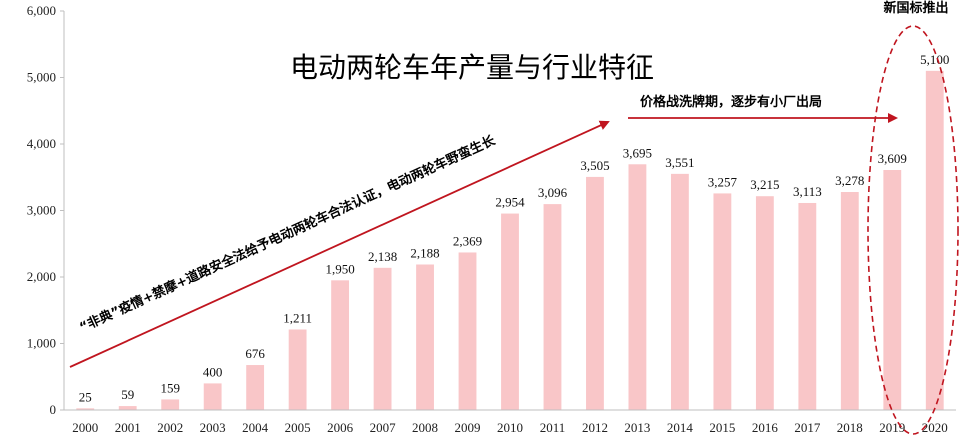 This screenshot has width=976, height=442. Describe the element at coordinates (255, 353) in the screenshot. I see `value-label-2004: 676` at that location.